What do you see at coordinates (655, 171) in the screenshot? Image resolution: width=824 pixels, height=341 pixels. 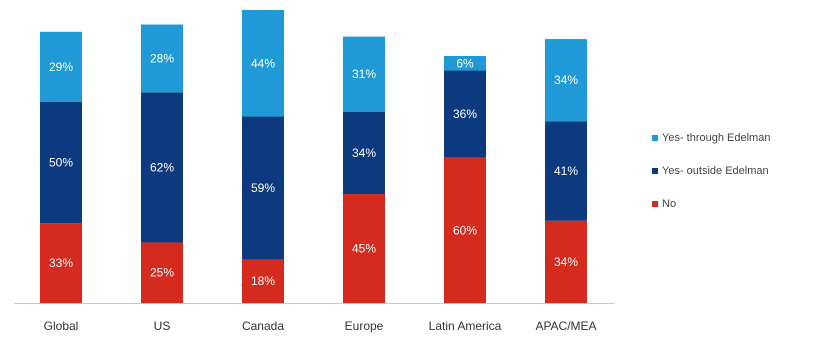 I see `legend-swatch-outside` at bounding box center [655, 171].